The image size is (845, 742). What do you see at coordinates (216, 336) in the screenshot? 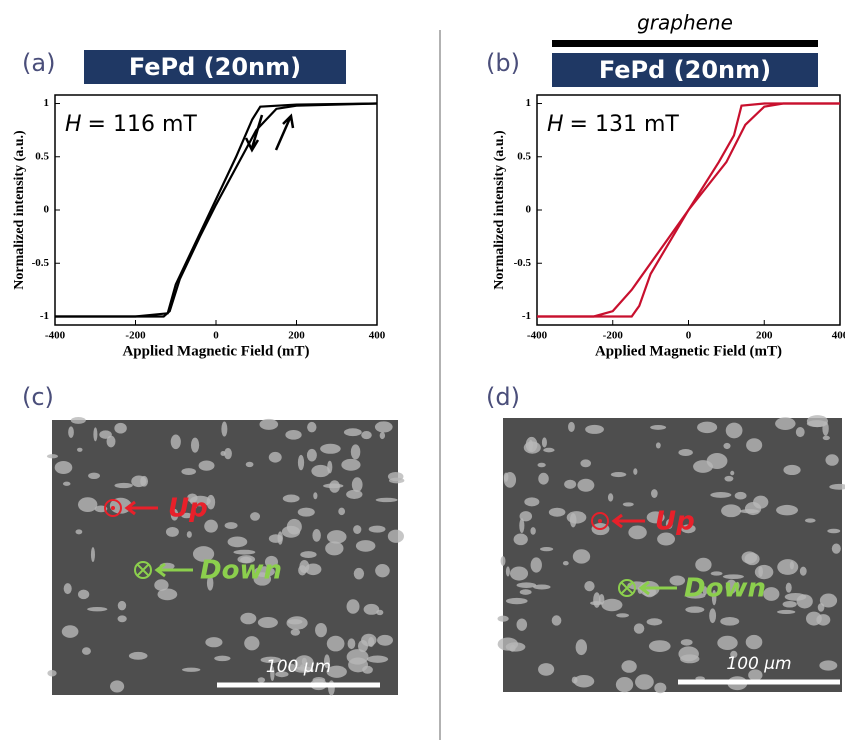
I see `x-tick-label: 0` at bounding box center [216, 336].